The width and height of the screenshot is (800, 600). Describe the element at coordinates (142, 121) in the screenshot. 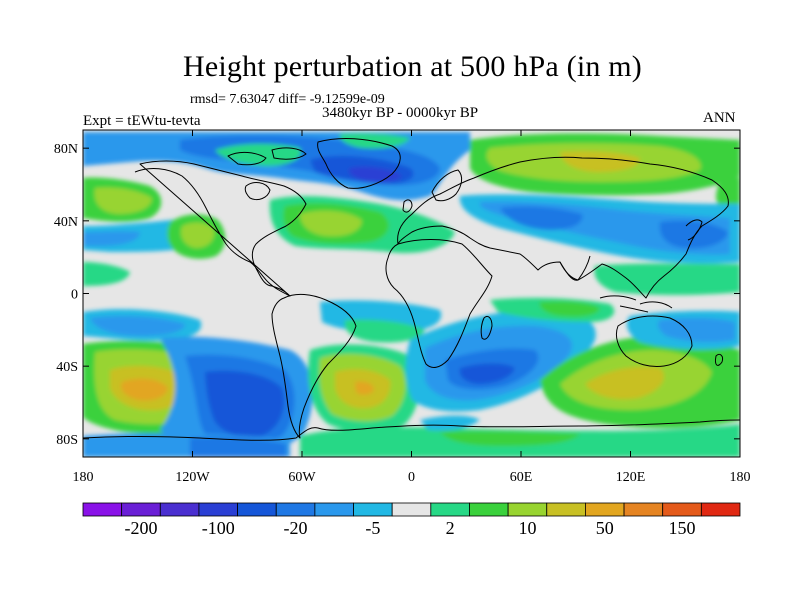

I see `experiment-label: Expt = tEWtu-tevta` at that location.